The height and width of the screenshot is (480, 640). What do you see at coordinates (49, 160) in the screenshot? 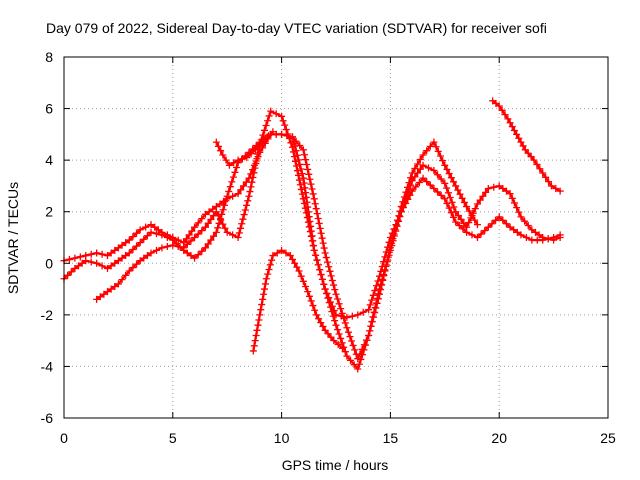
I see `y-tick-label: 4` at bounding box center [49, 160].